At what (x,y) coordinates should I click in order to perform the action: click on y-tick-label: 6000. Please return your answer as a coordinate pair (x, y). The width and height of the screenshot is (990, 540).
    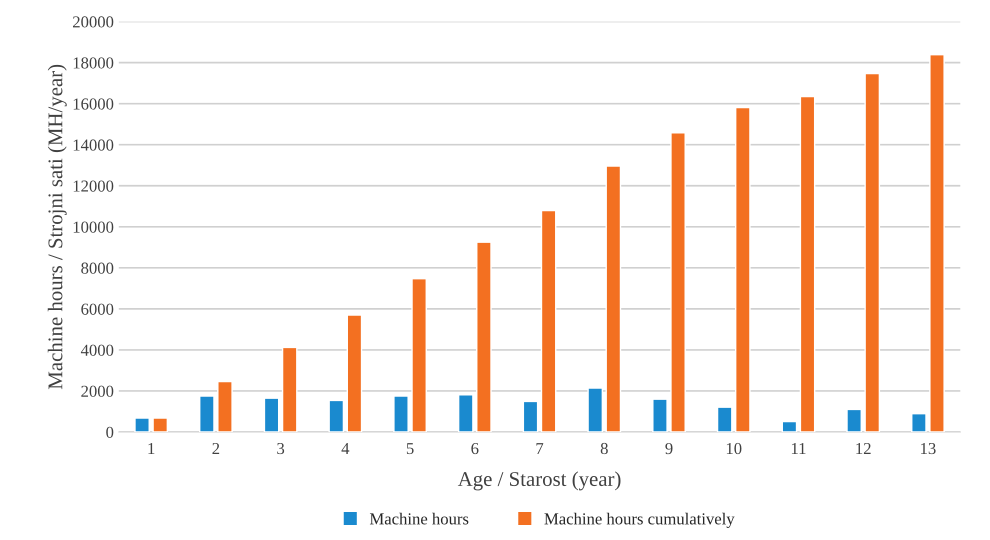
    Looking at the image, I should click on (97, 309).